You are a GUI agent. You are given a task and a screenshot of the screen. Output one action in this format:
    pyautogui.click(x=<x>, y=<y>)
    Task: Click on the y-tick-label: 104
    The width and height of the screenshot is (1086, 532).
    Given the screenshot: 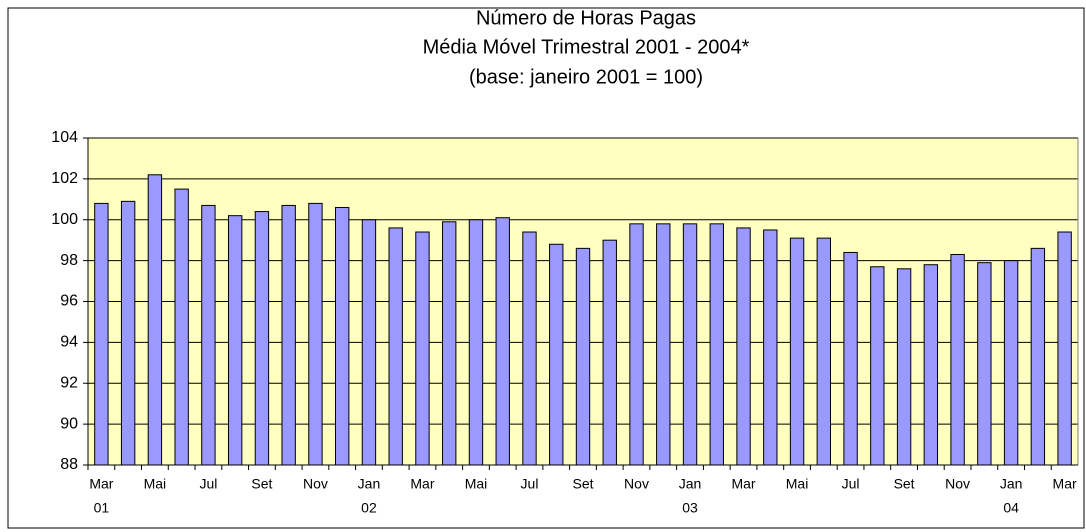 What is the action you would take?
    pyautogui.click(x=64, y=137)
    